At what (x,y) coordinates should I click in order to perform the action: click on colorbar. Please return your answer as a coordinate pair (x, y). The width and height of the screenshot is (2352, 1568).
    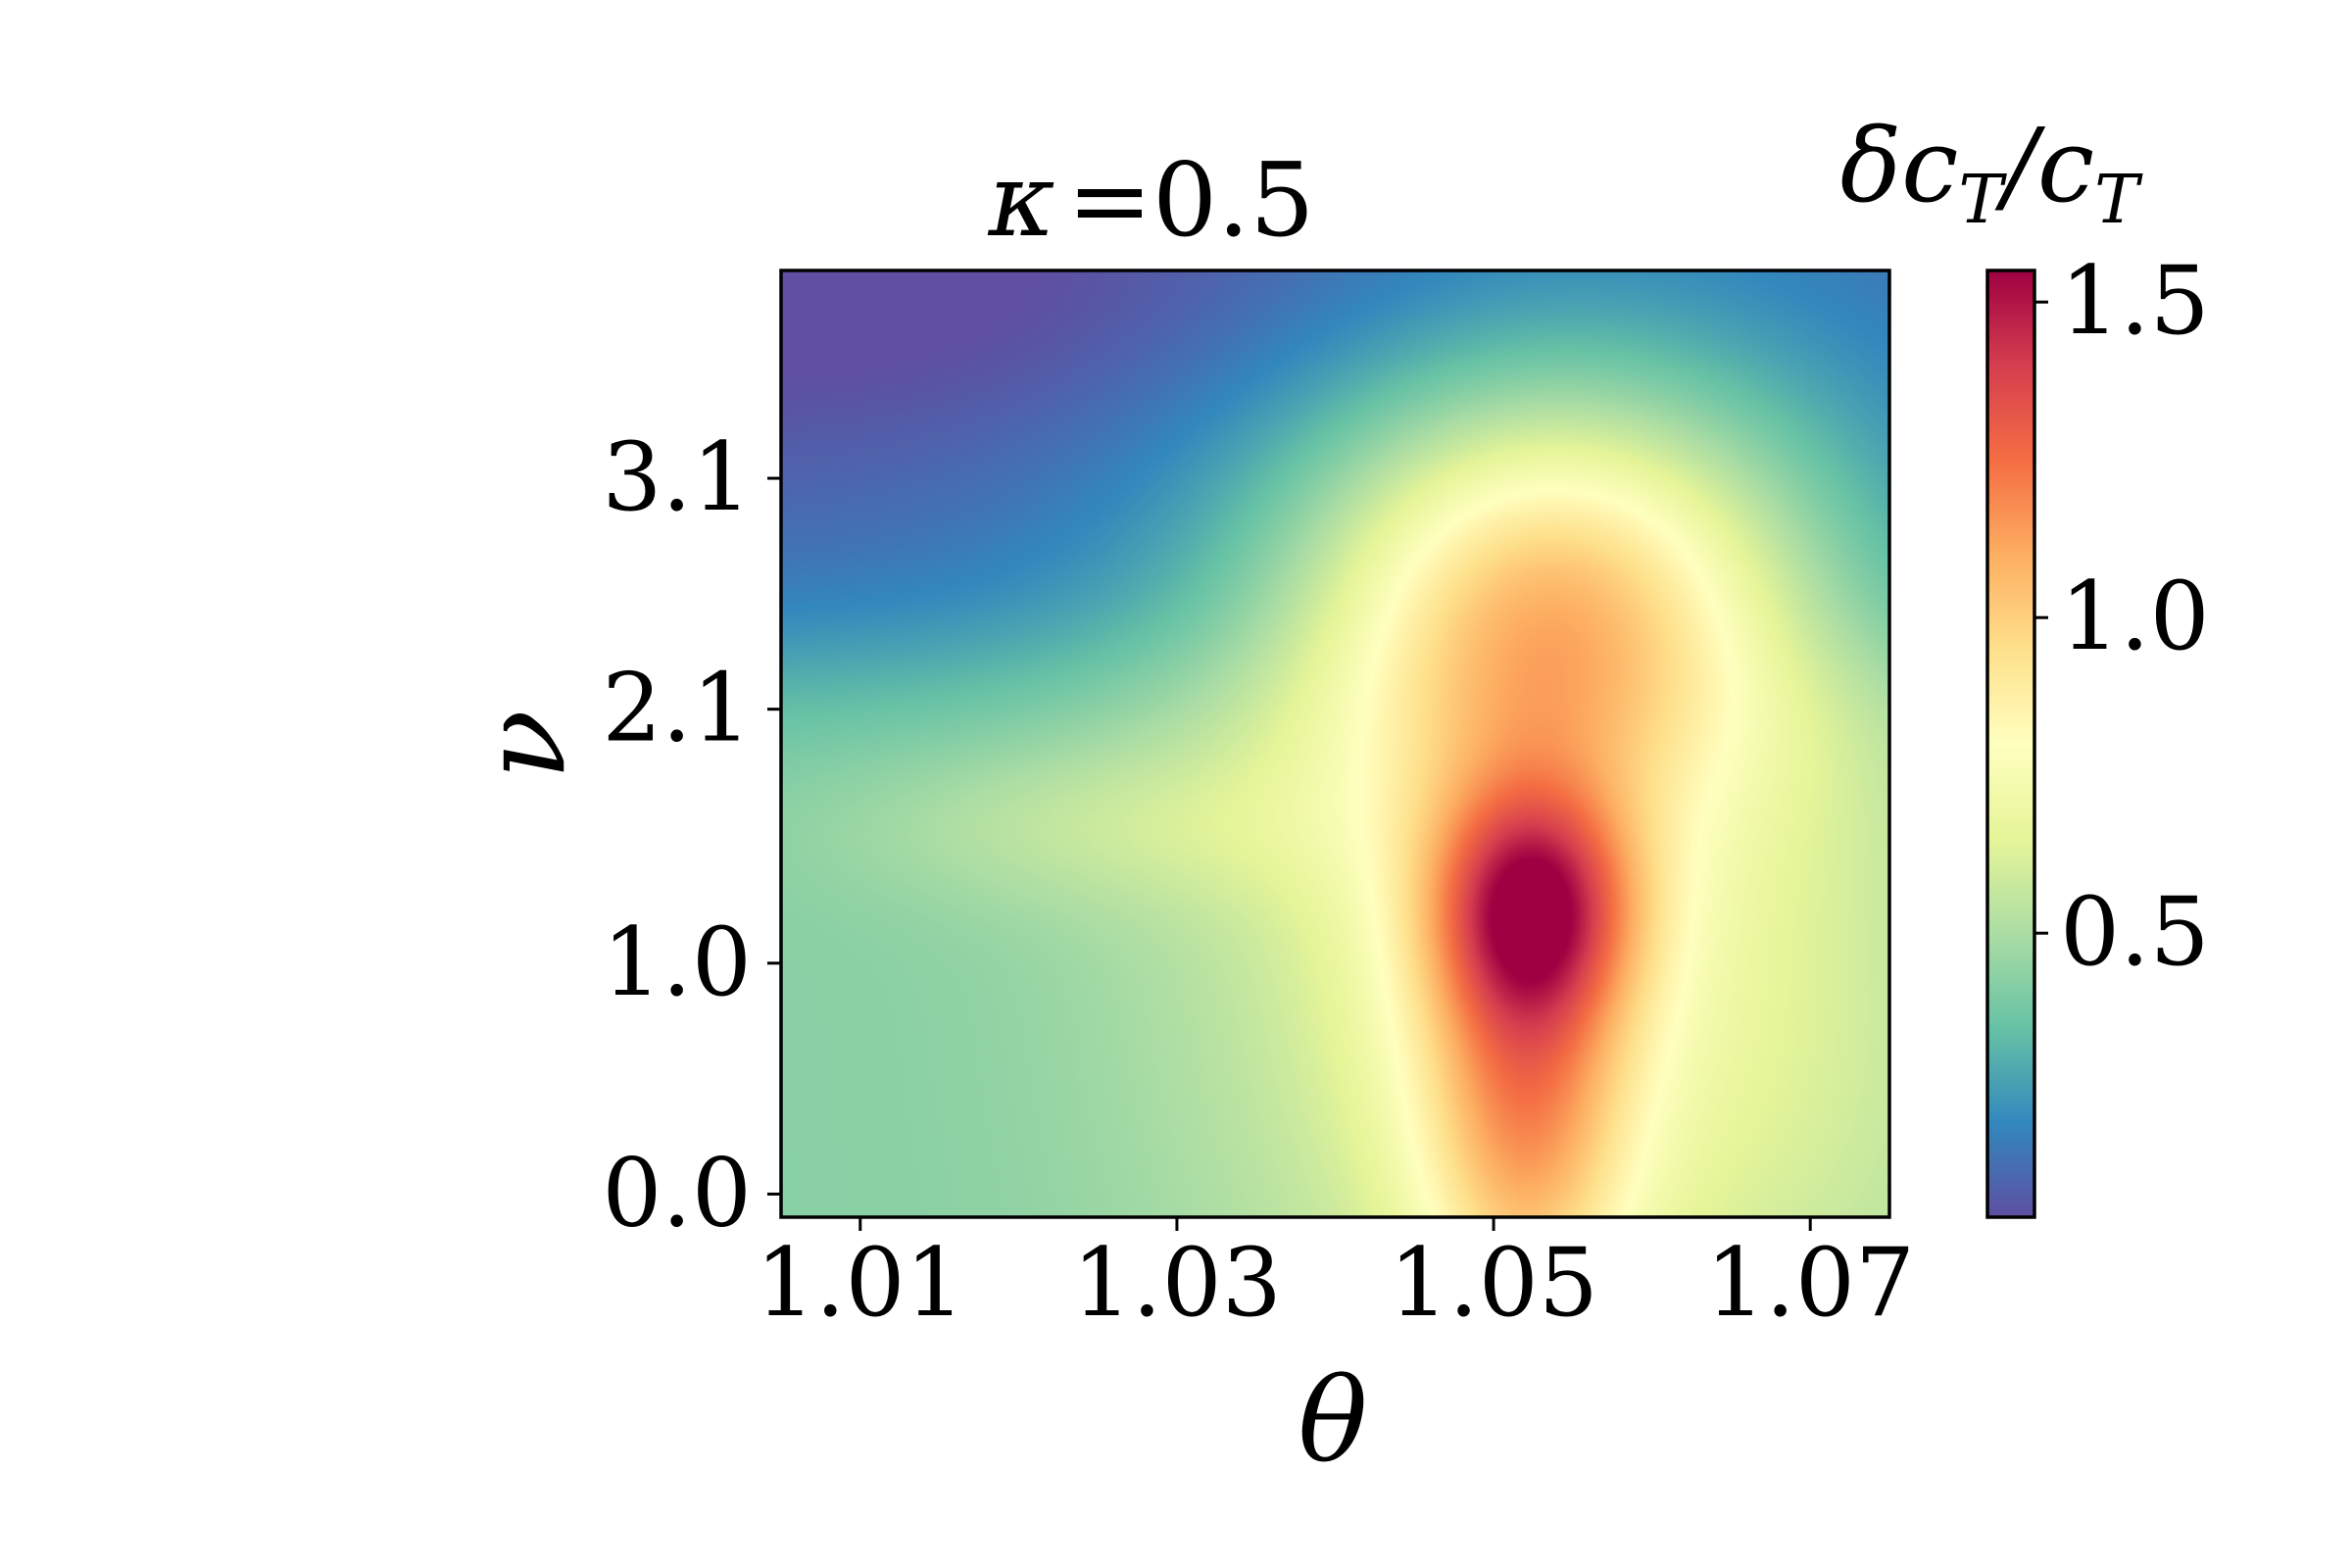
    Looking at the image, I should click on (2010, 744).